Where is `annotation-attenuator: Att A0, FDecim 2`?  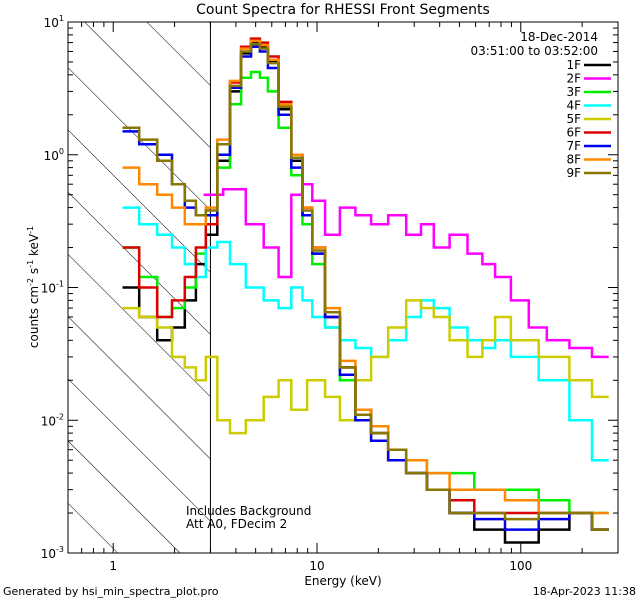 annotation-attenuator: Att A0, FDecim 2 is located at coordinates (236, 524).